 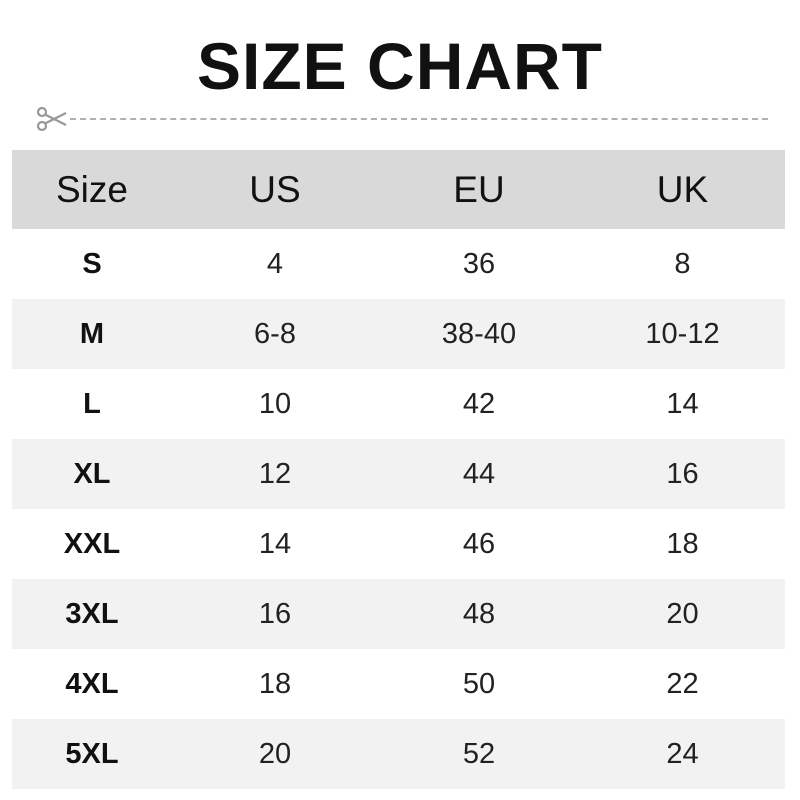 I want to click on cell-uk: 24, so click(x=682, y=753).